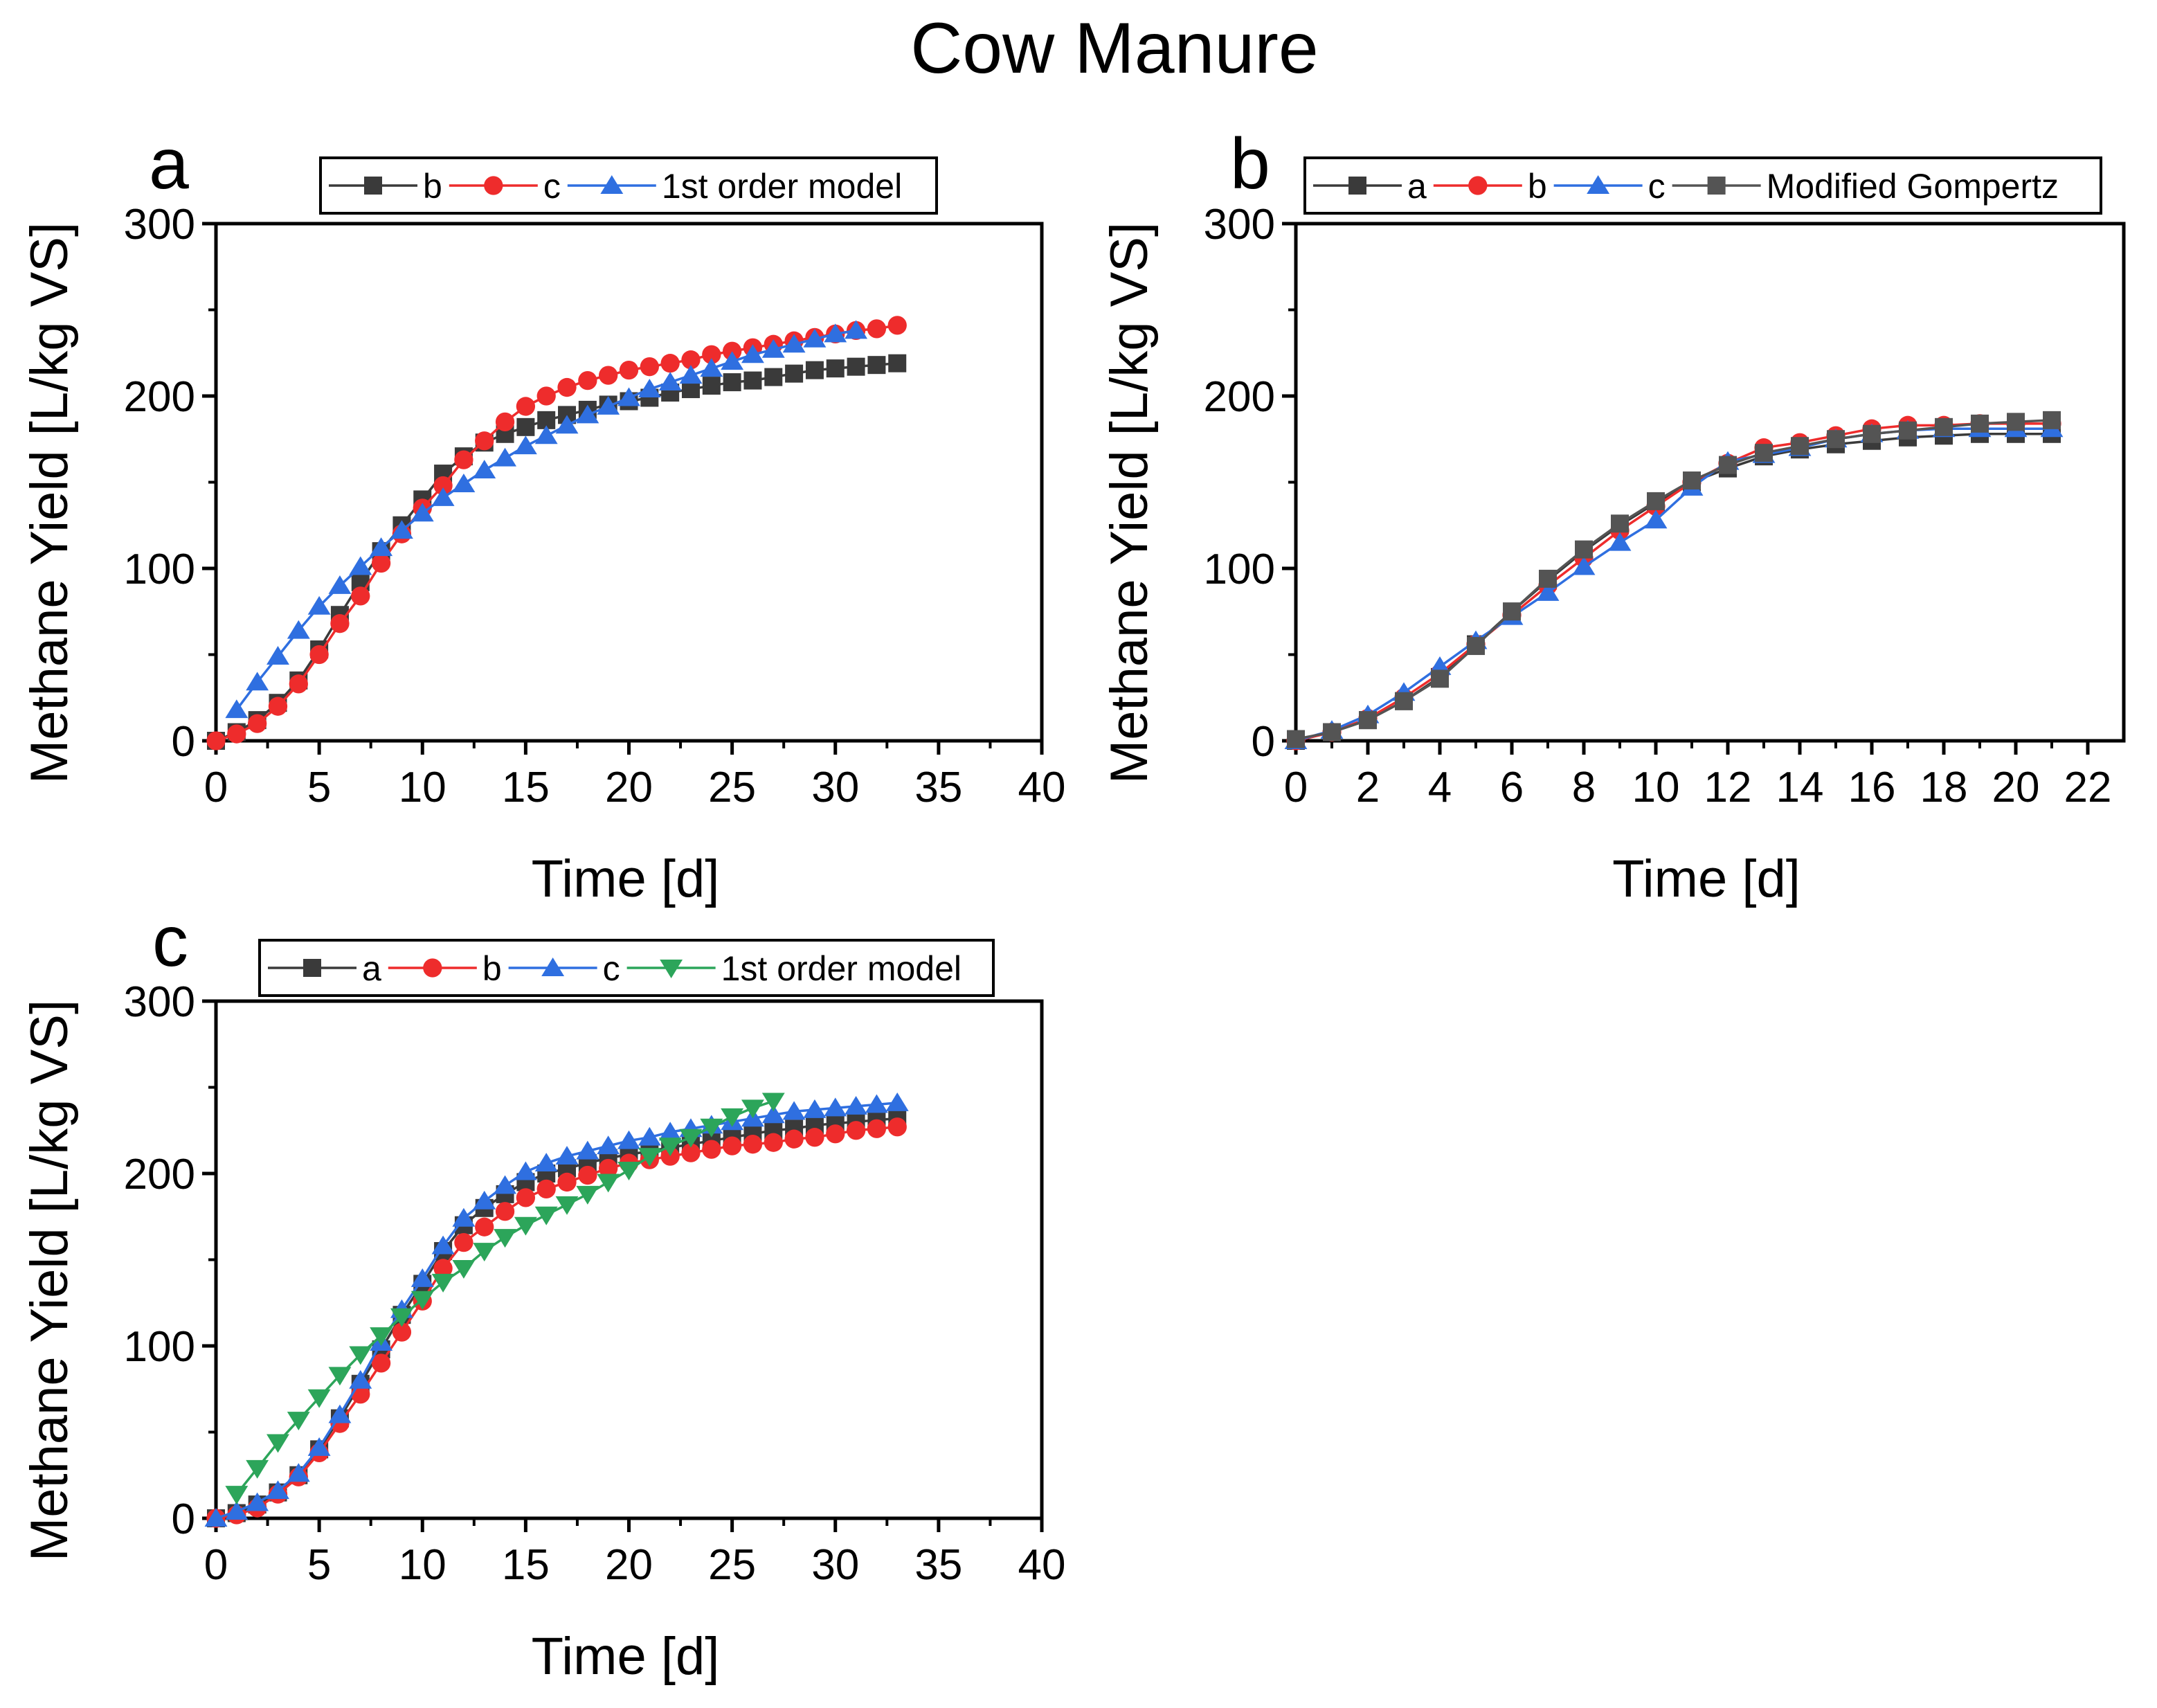 The image size is (2157, 1708). I want to click on series-a, so click(557, 1318).